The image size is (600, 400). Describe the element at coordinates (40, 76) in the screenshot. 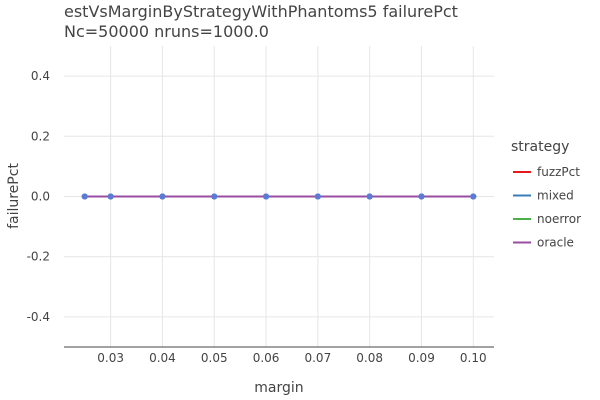

I see `y-tick-label: 0.4` at that location.